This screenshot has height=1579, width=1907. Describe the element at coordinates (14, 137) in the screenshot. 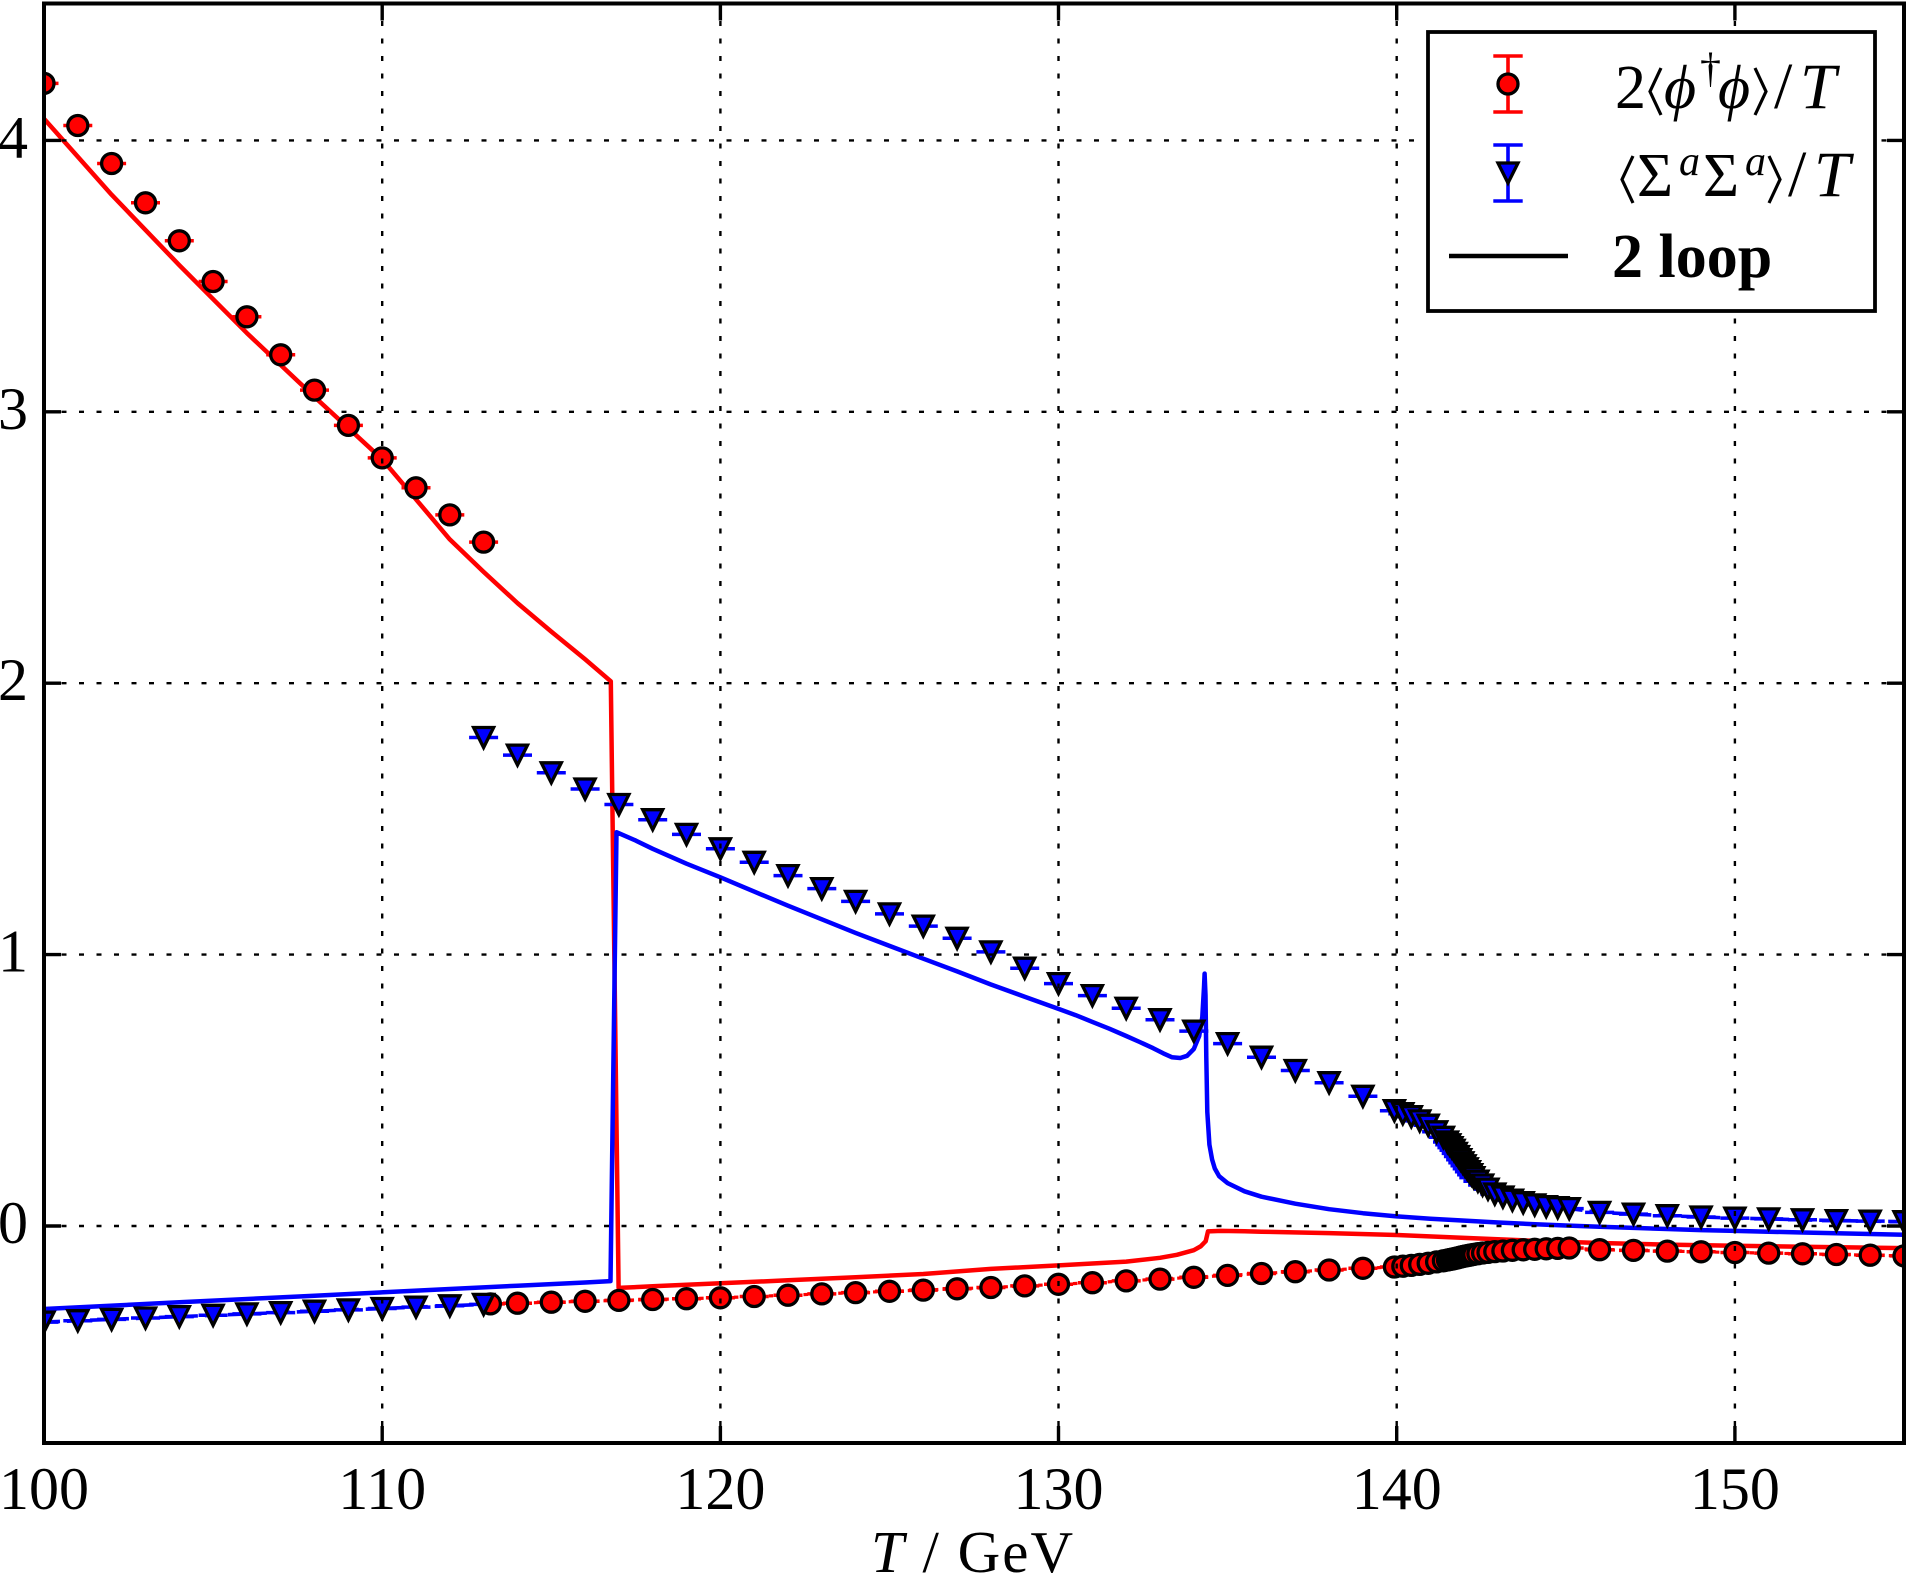

I see `svg-text: 4` at that location.